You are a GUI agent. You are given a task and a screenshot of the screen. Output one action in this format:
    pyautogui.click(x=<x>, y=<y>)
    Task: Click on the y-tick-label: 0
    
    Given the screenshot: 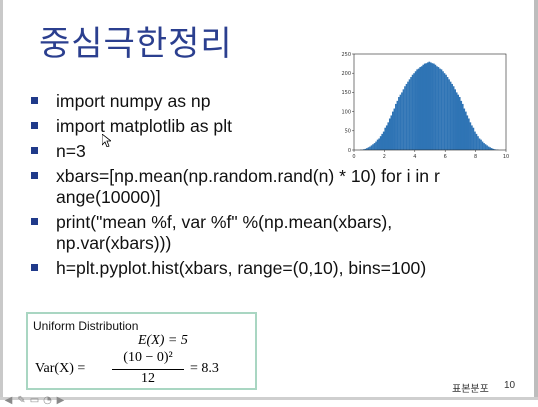 What is the action you would take?
    pyautogui.click(x=349, y=151)
    